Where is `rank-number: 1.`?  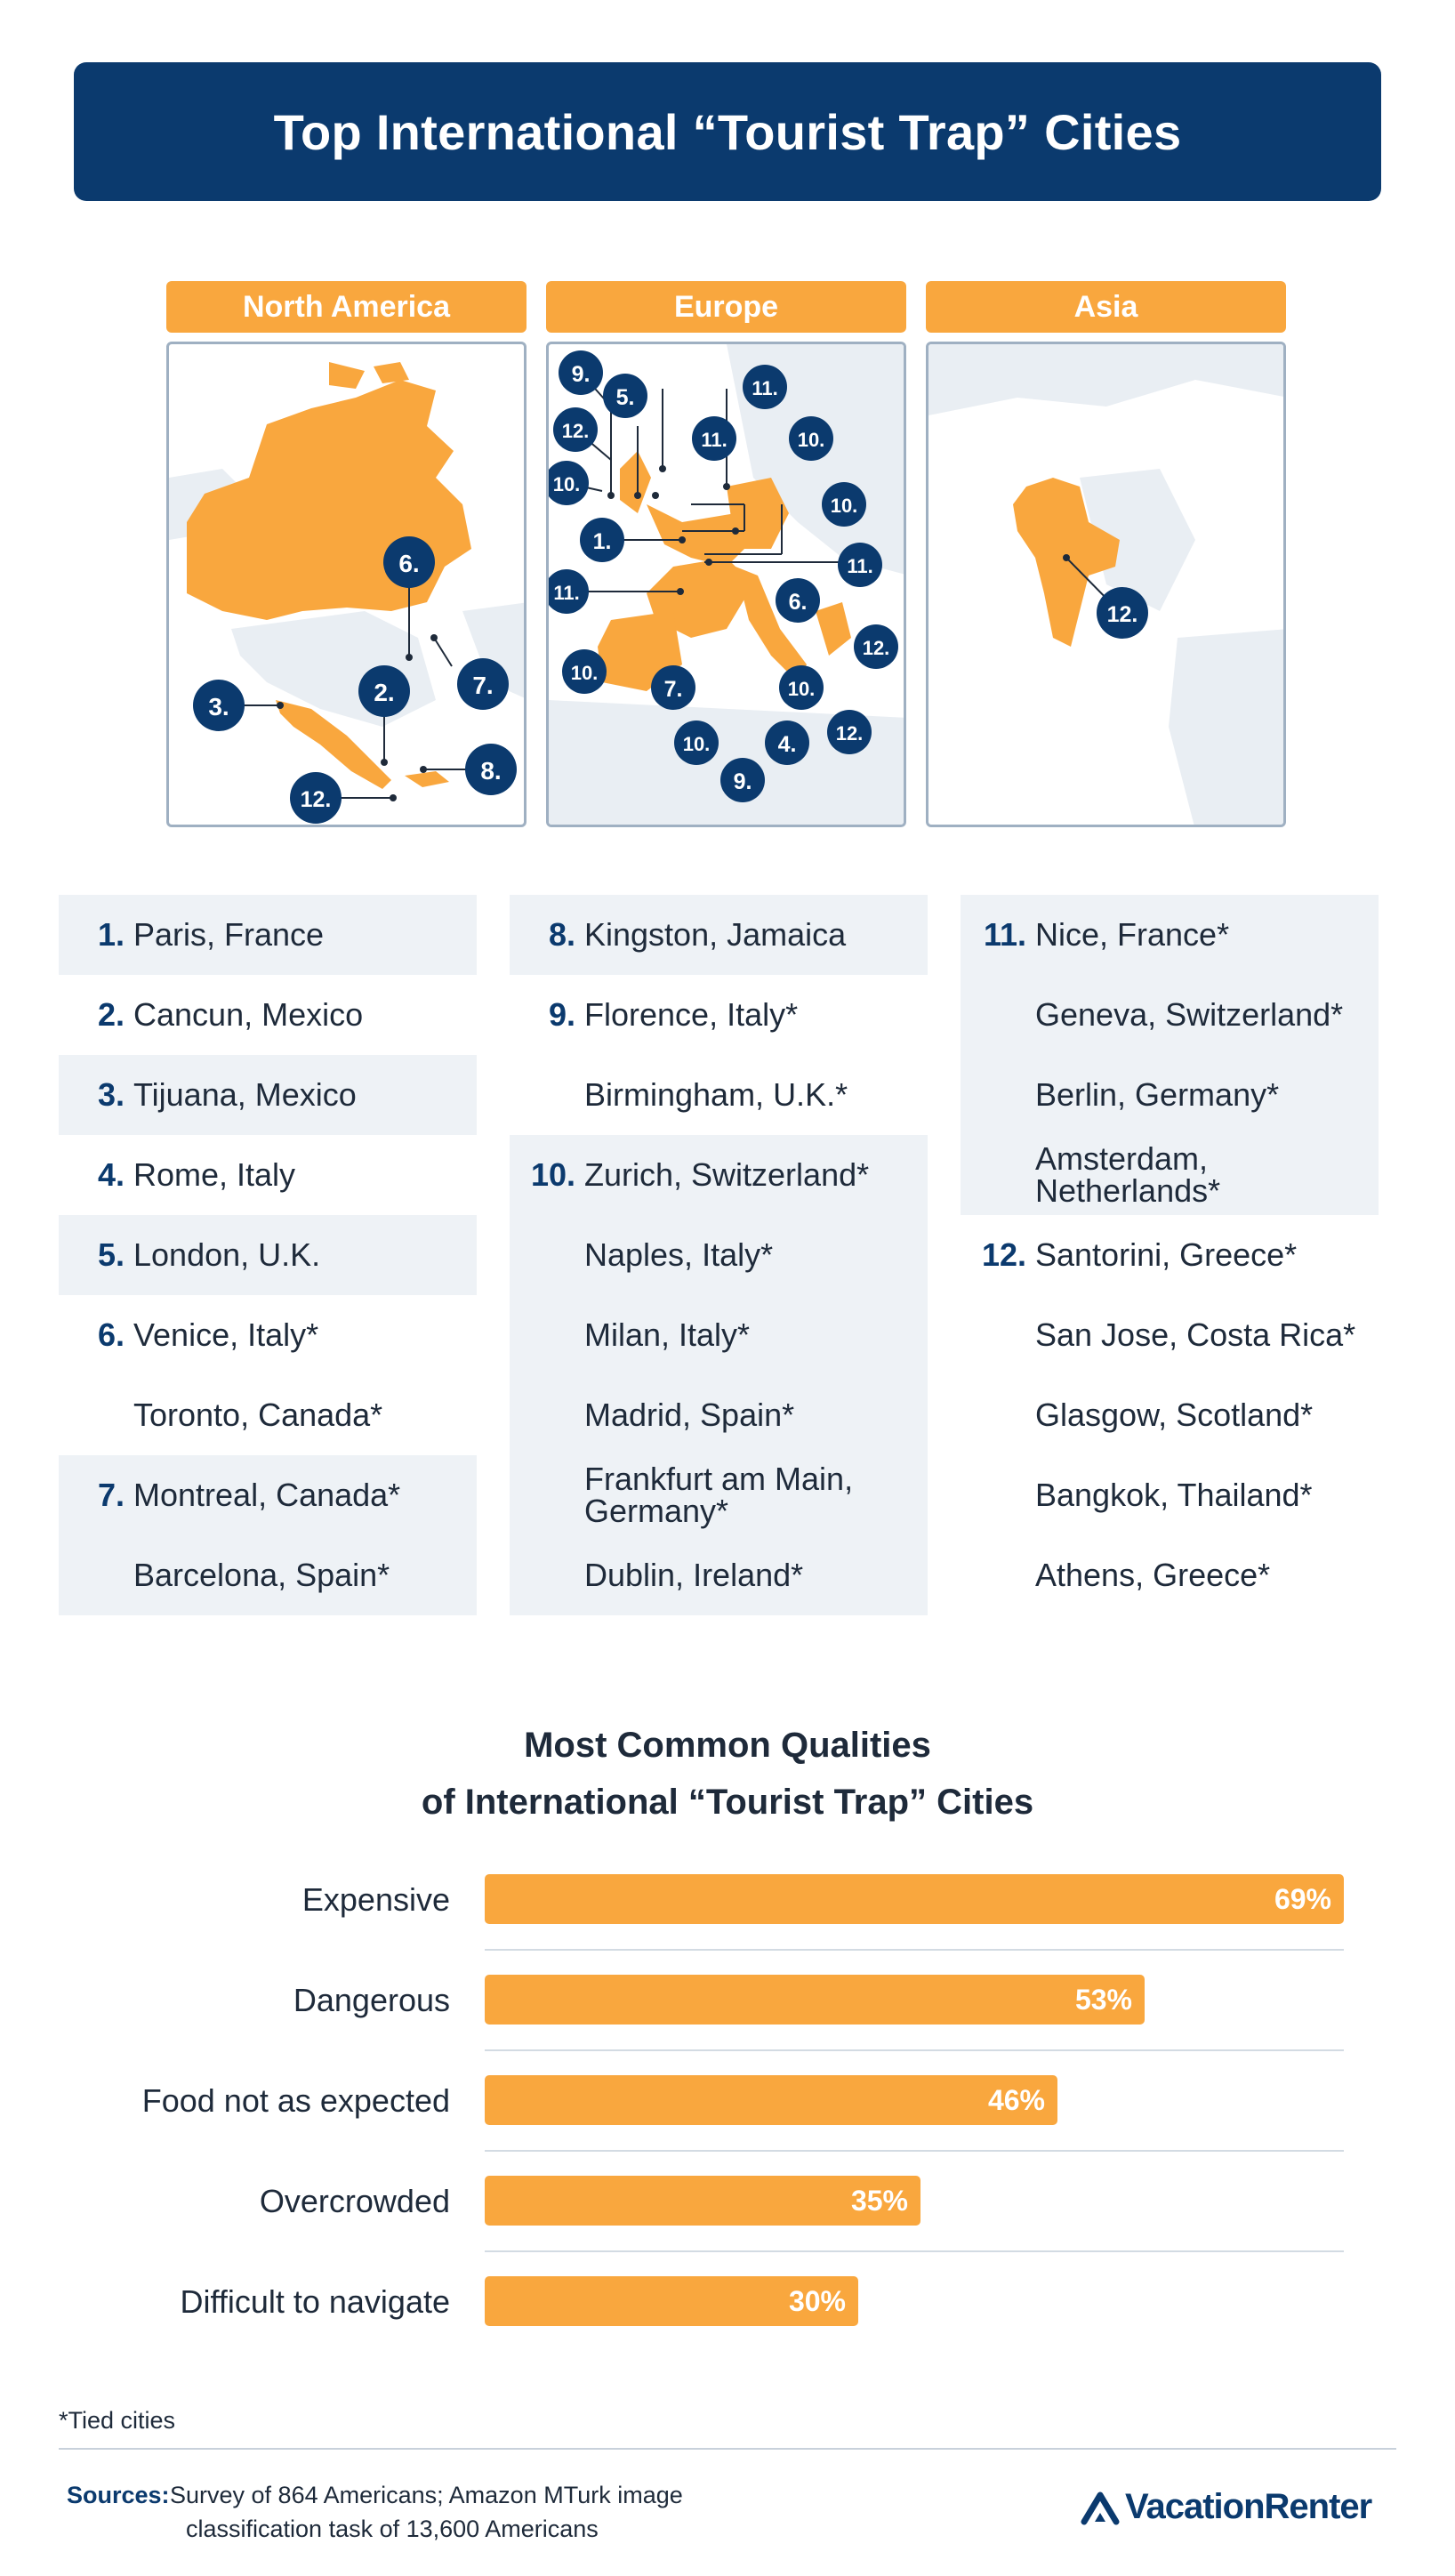 rank-number: 1. is located at coordinates (111, 934).